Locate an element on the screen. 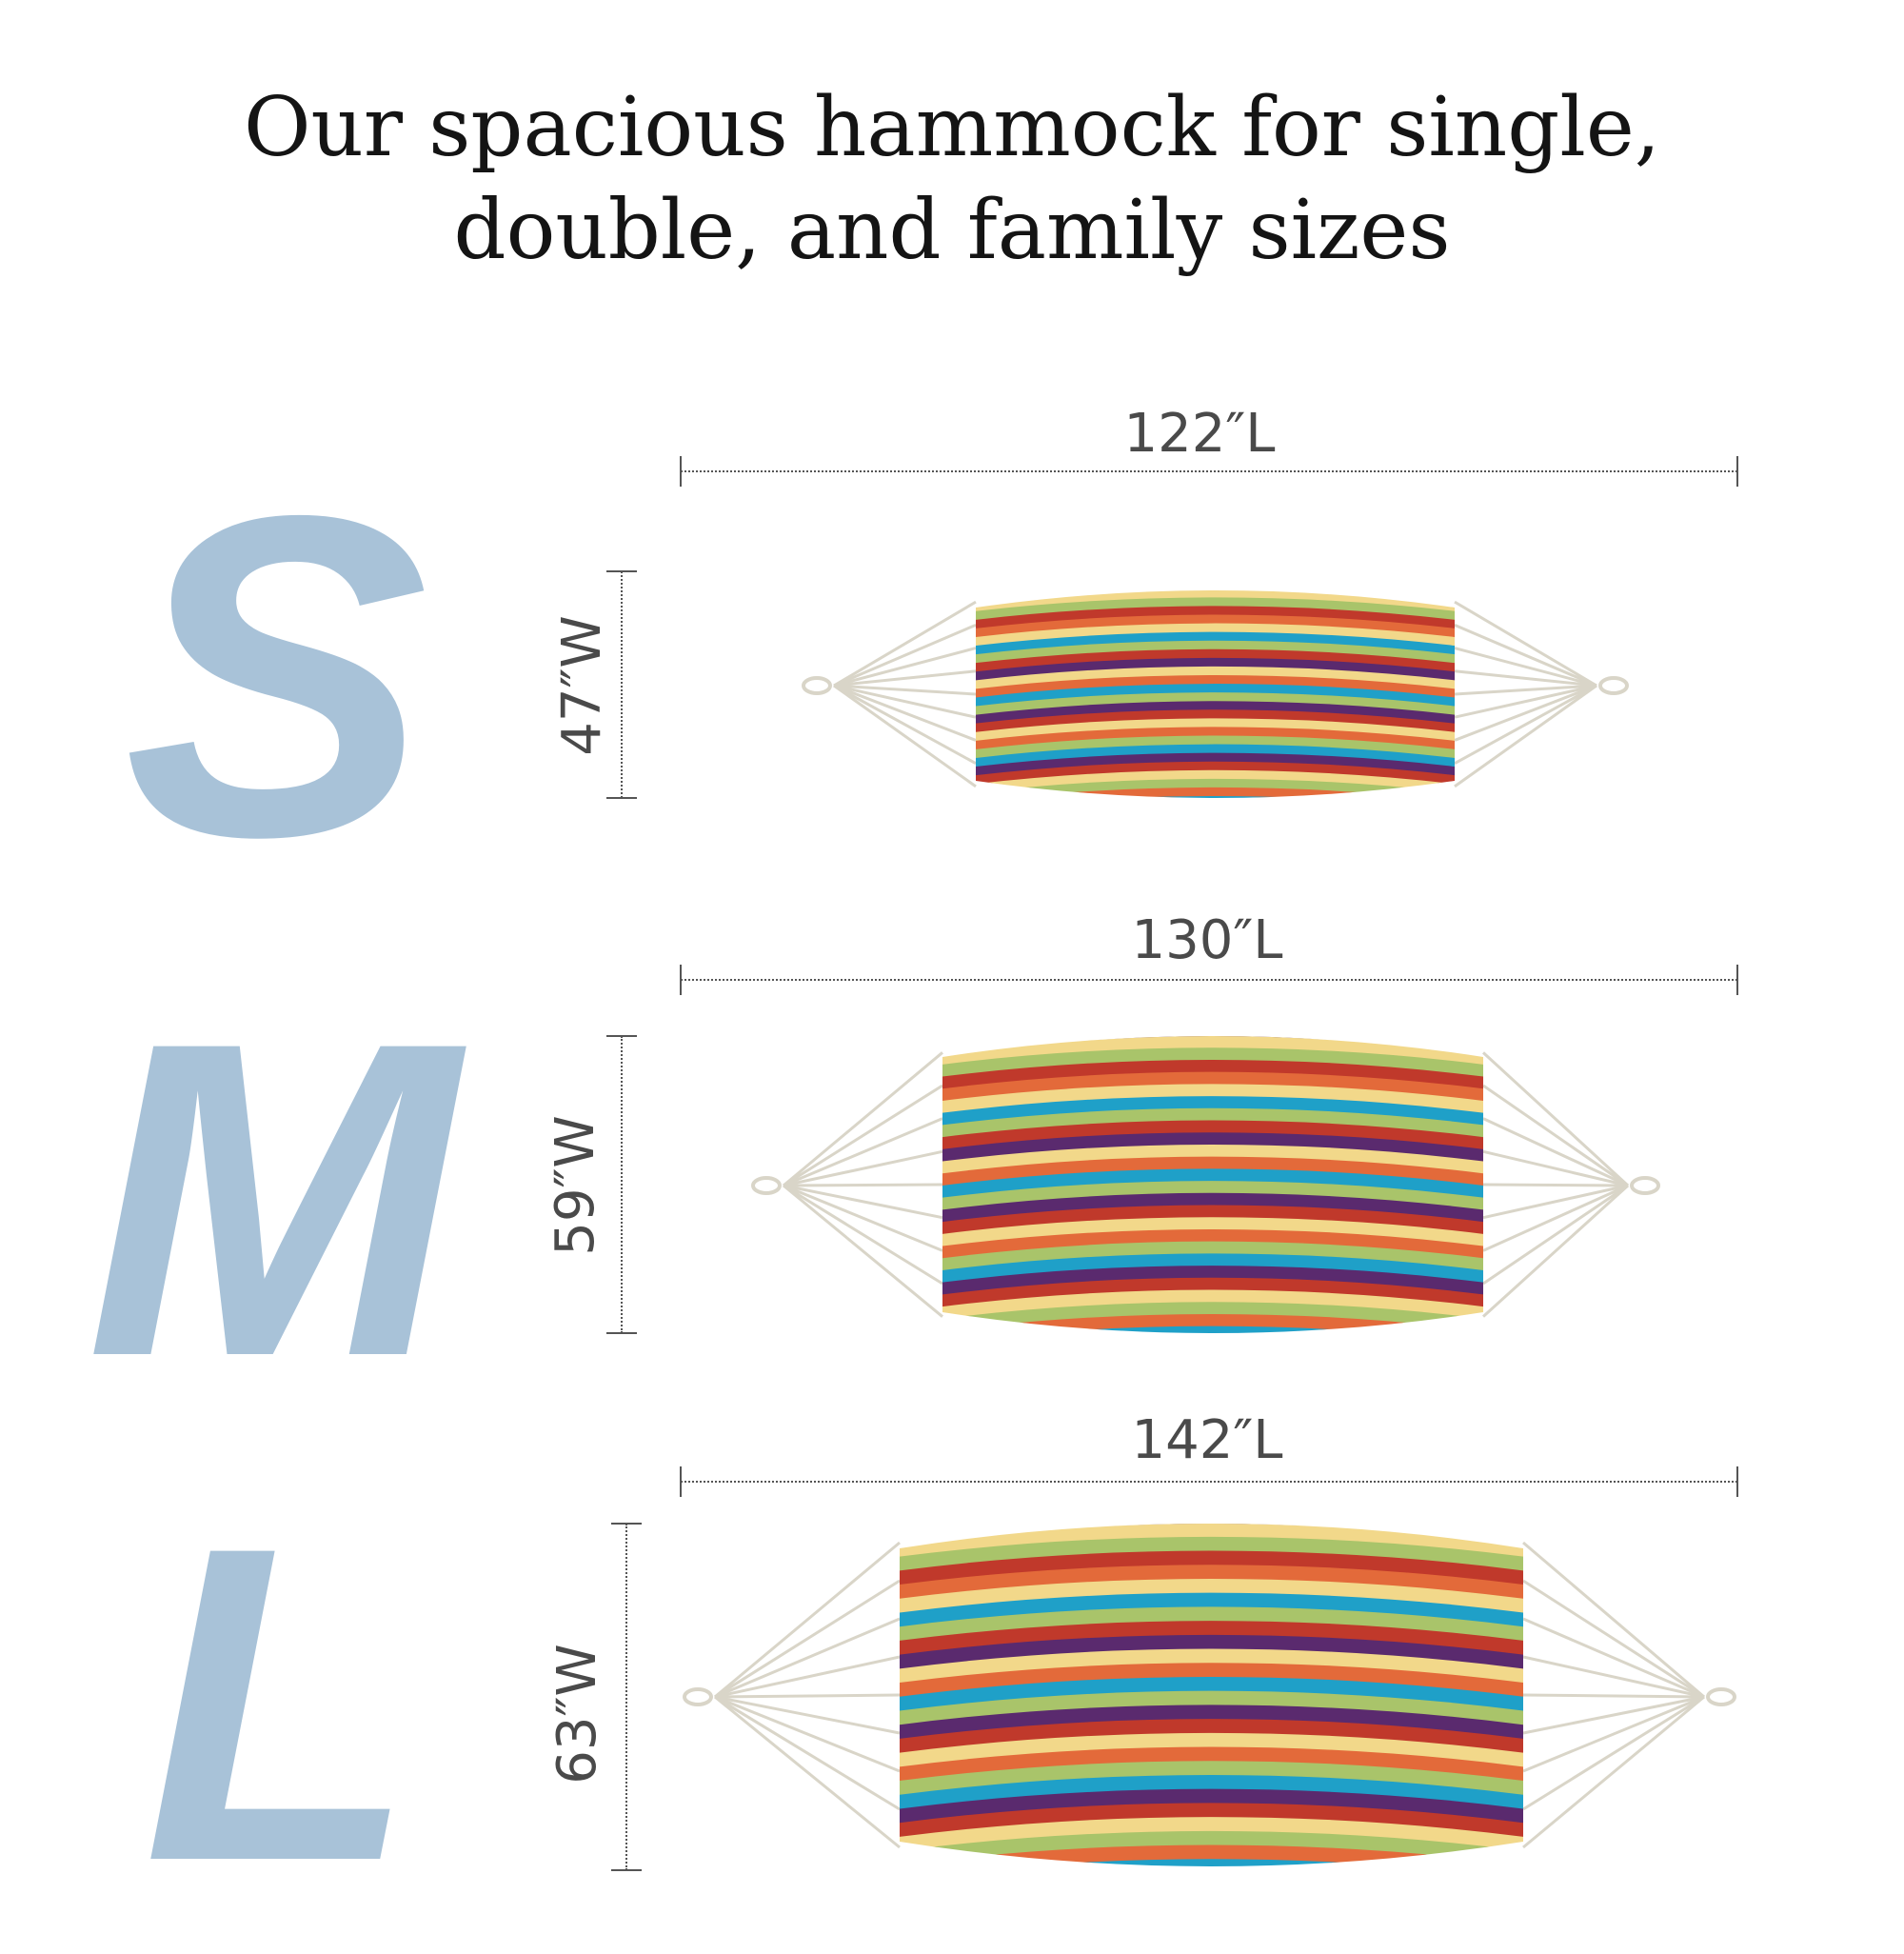  size-letter-l: L is located at coordinates (280, 1704).